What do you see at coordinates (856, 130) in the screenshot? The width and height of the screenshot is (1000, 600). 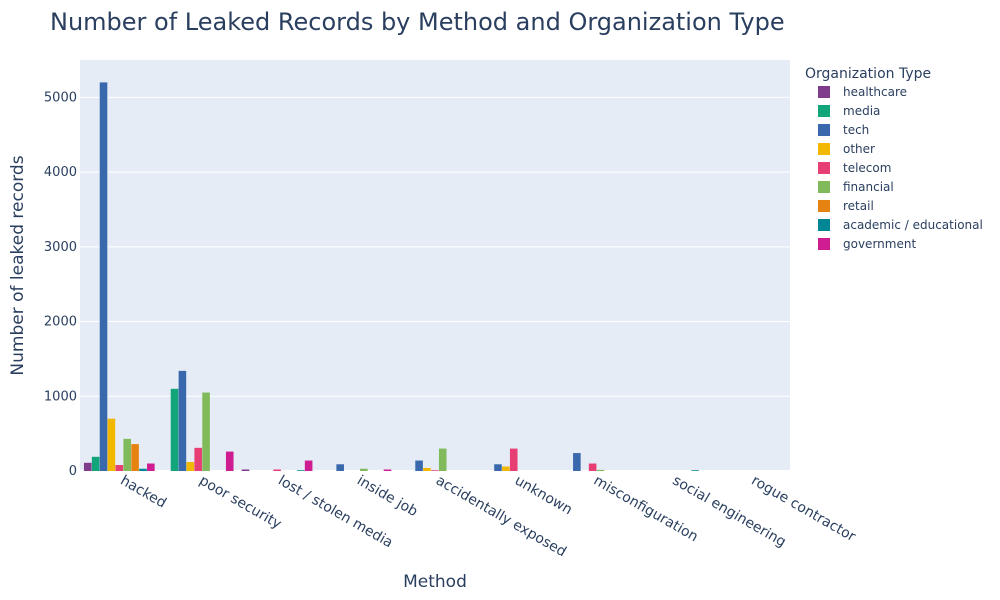 I see `legend-label: tech` at bounding box center [856, 130].